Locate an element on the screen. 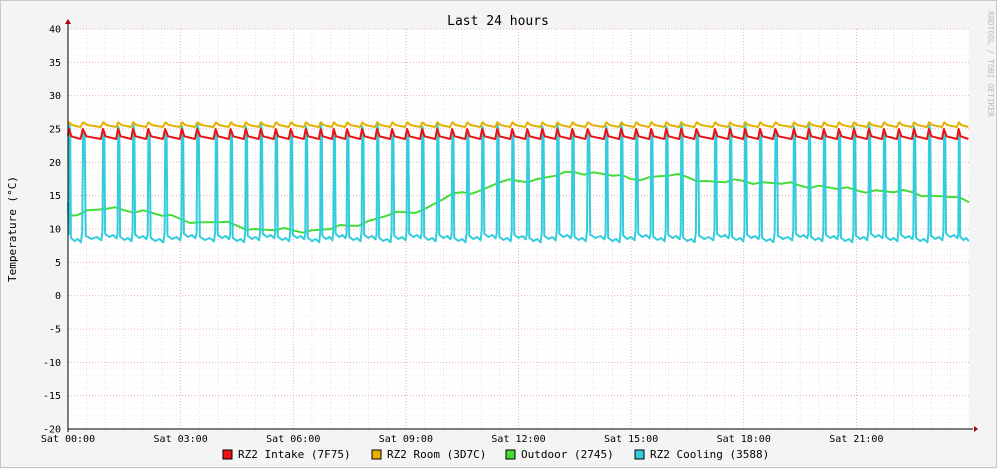  x-tick-label: Sat 12:00 is located at coordinates (518, 439).